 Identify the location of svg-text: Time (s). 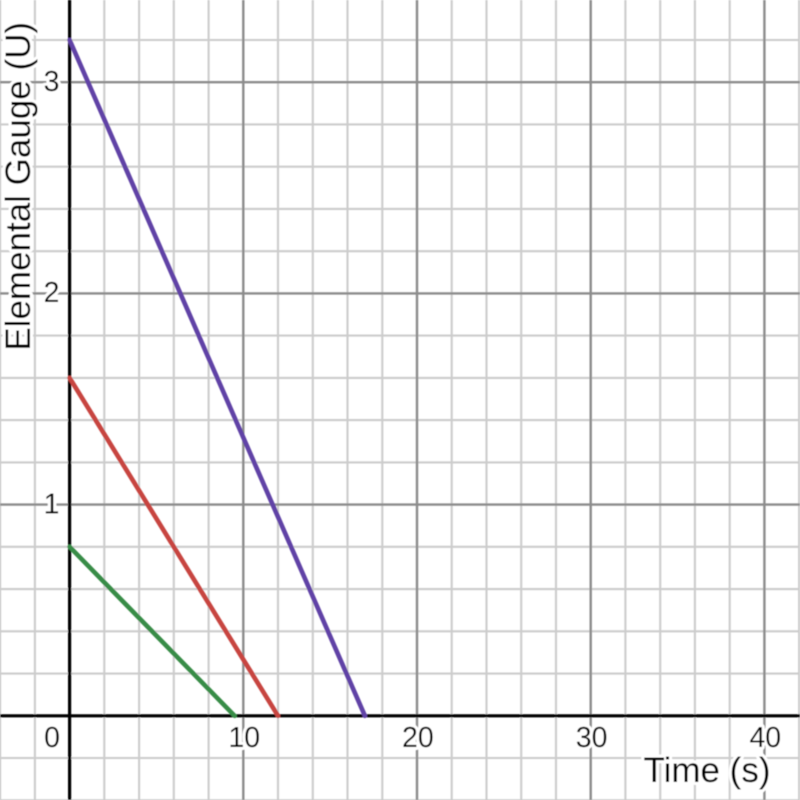
(706, 770).